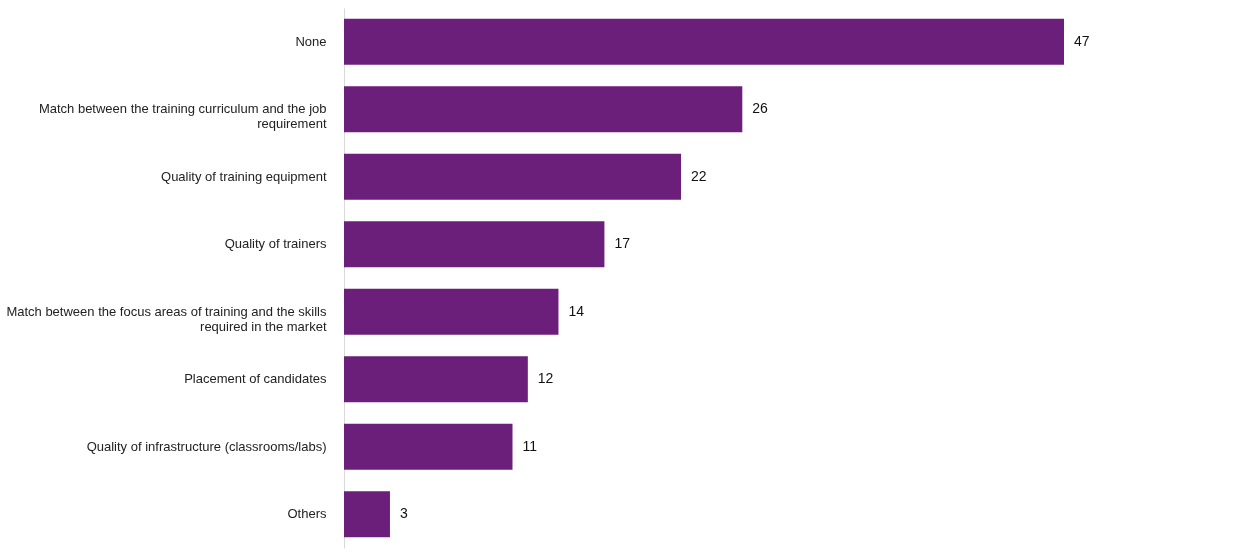  Describe the element at coordinates (760, 108) in the screenshot. I see `data-label: 26` at that location.